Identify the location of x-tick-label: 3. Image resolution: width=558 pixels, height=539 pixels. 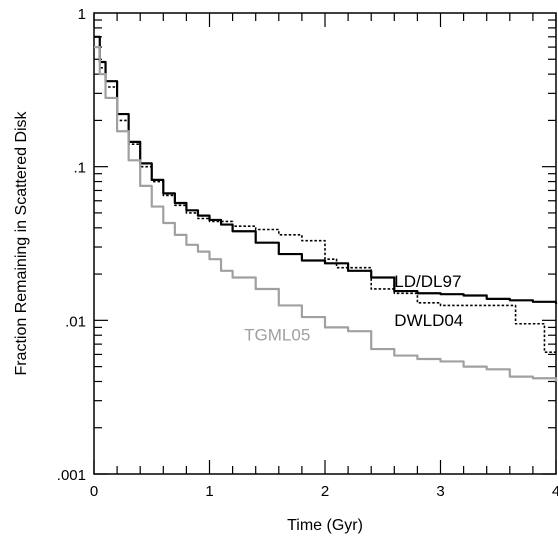
(440, 491).